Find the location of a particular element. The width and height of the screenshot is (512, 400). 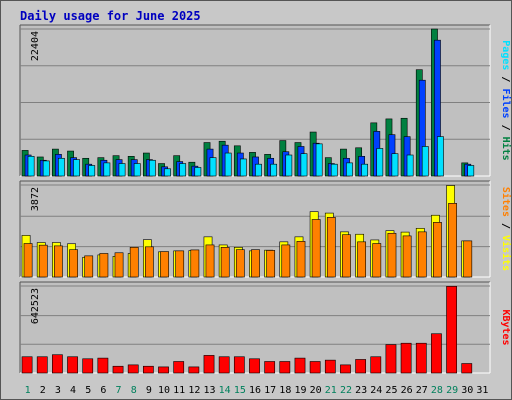

y-max-label: 3872 is located at coordinates (35, 199).